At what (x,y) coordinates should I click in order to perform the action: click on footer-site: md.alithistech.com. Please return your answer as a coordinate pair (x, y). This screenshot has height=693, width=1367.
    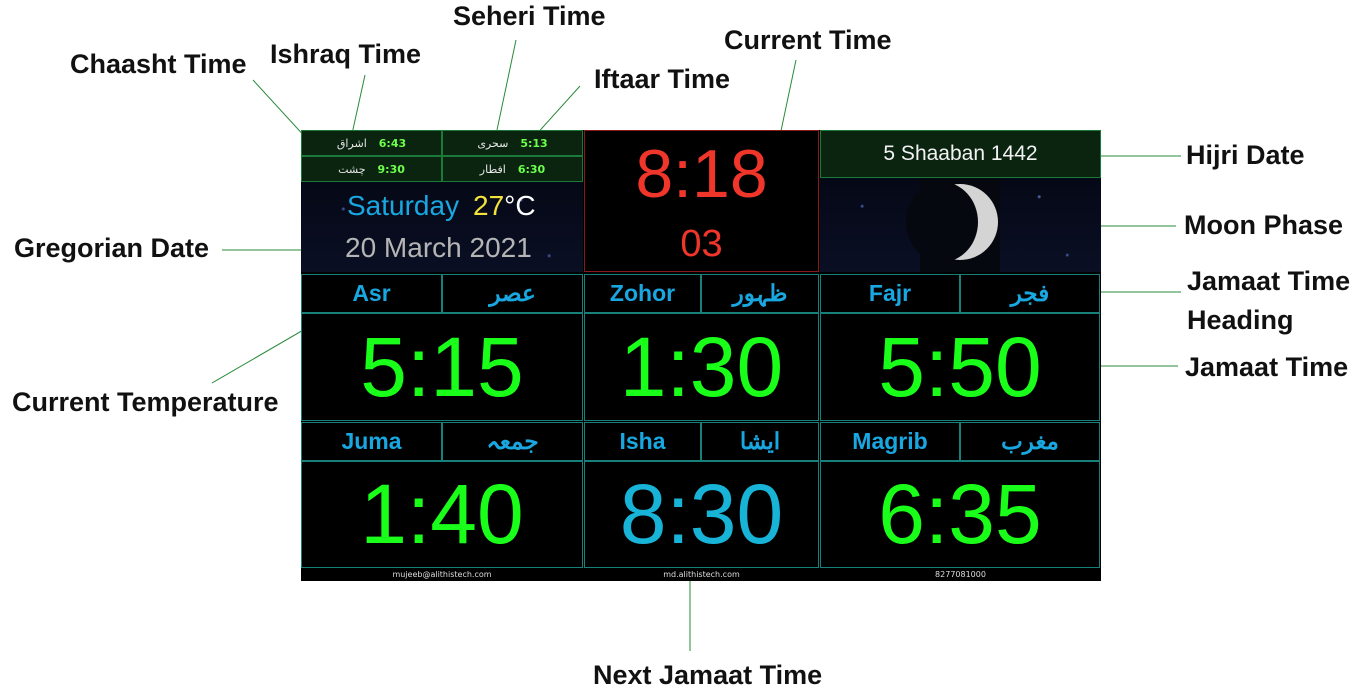
    Looking at the image, I should click on (701, 574).